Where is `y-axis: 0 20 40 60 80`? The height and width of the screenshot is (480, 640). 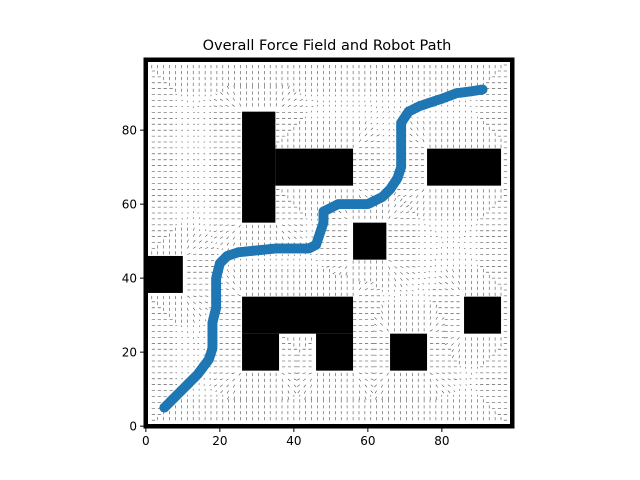
y-axis: 0 20 40 60 80 is located at coordinates (133, 279).